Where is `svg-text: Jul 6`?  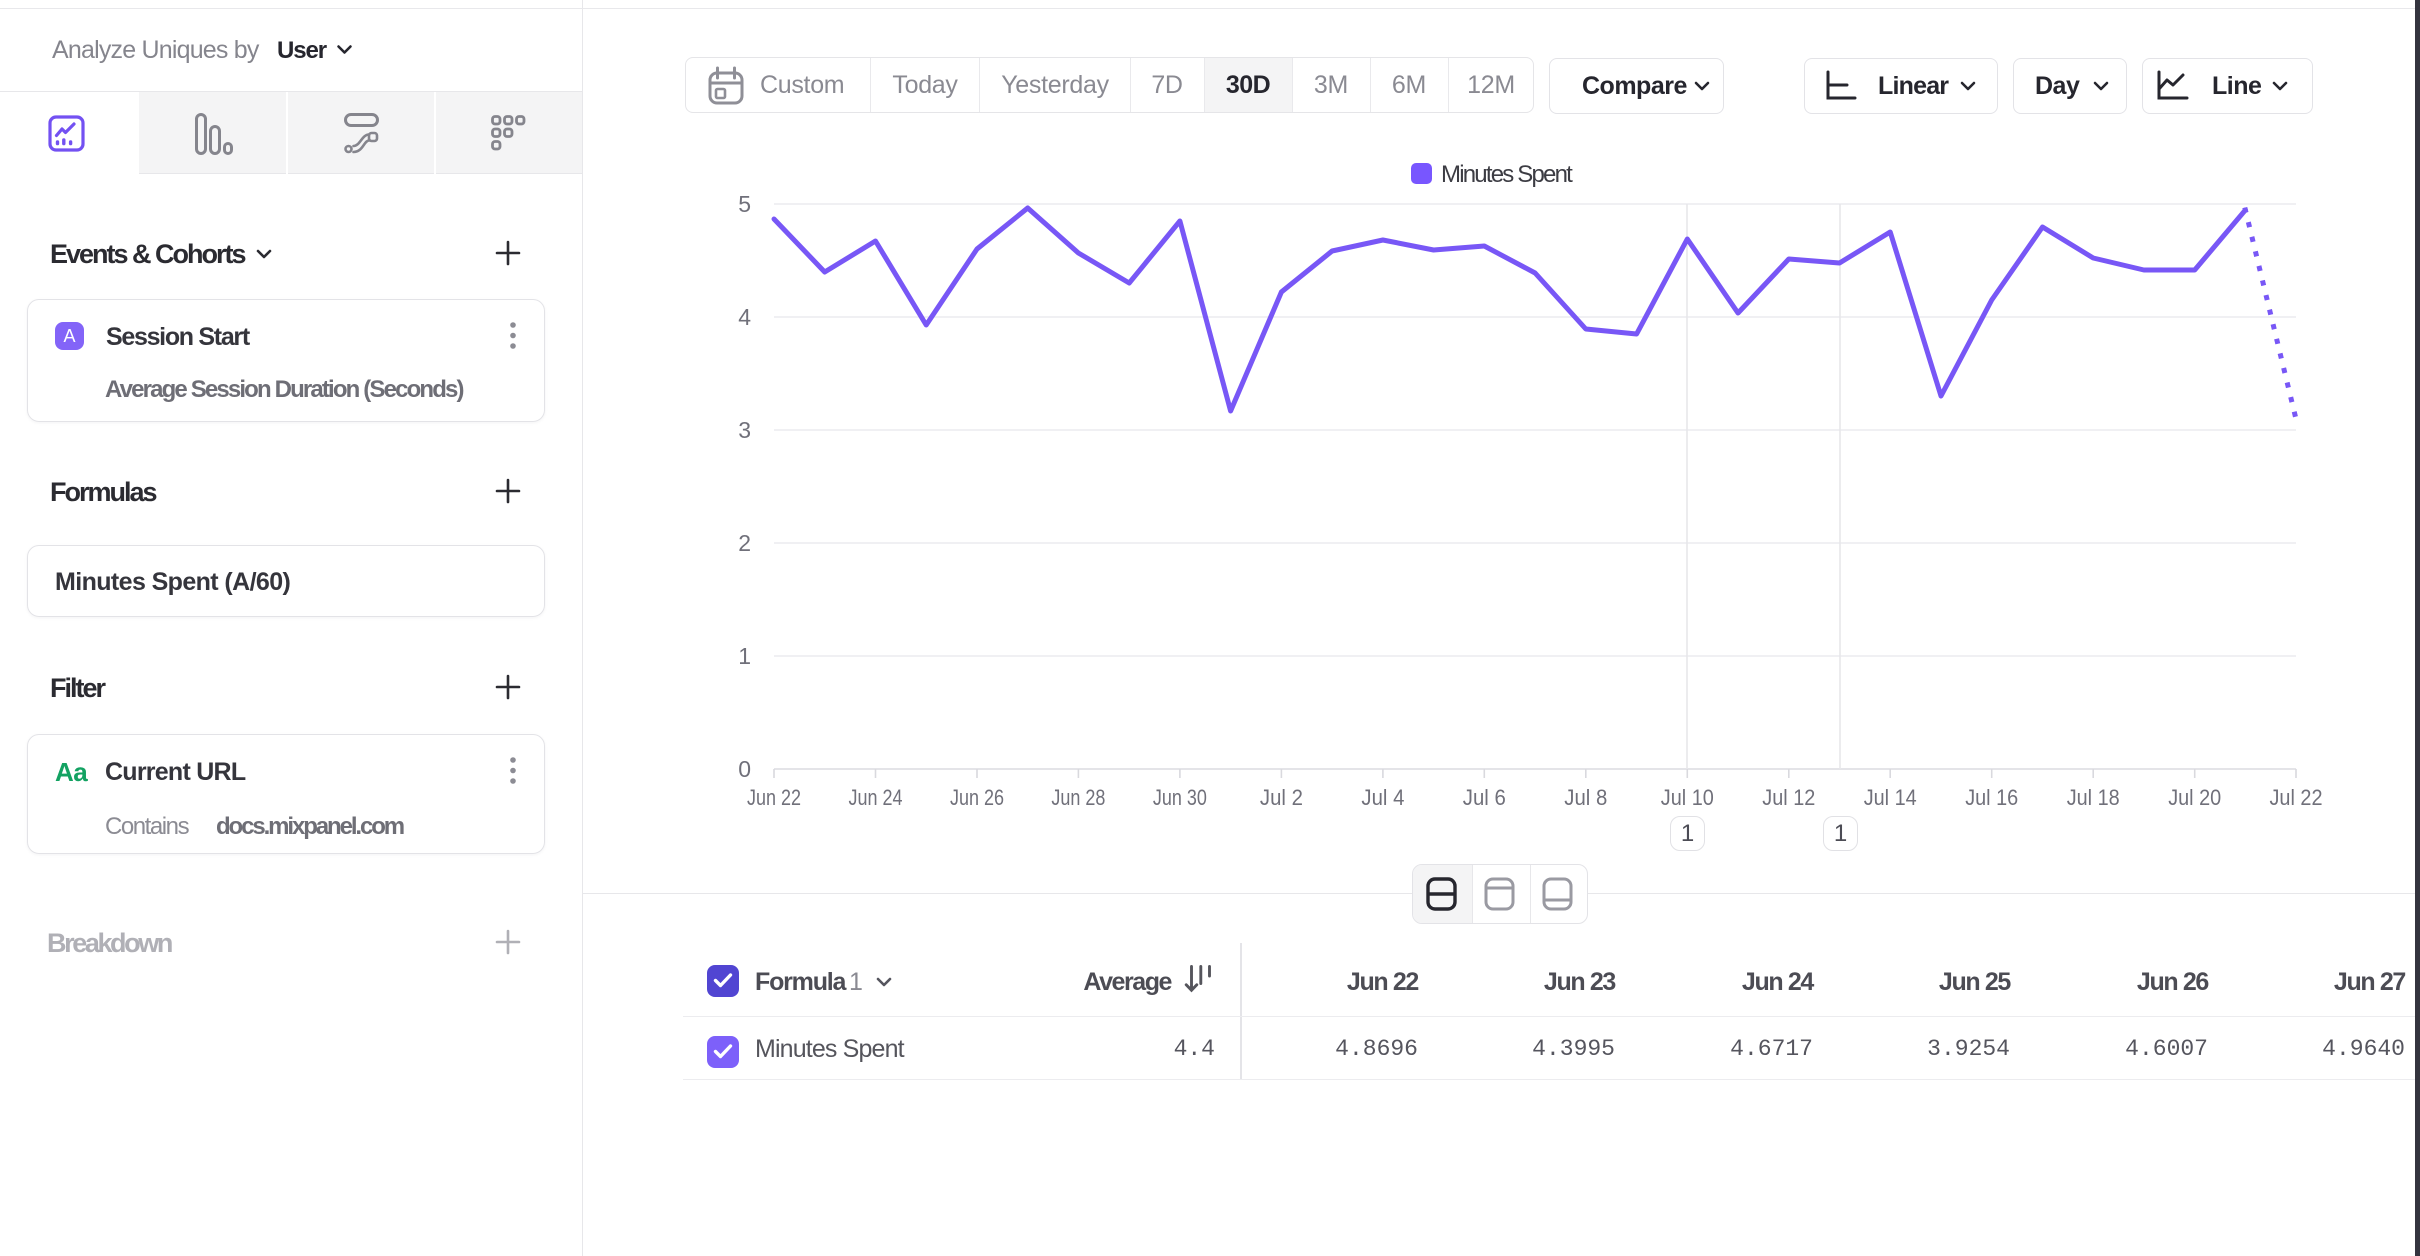
svg-text: Jul 6 is located at coordinates (1484, 797).